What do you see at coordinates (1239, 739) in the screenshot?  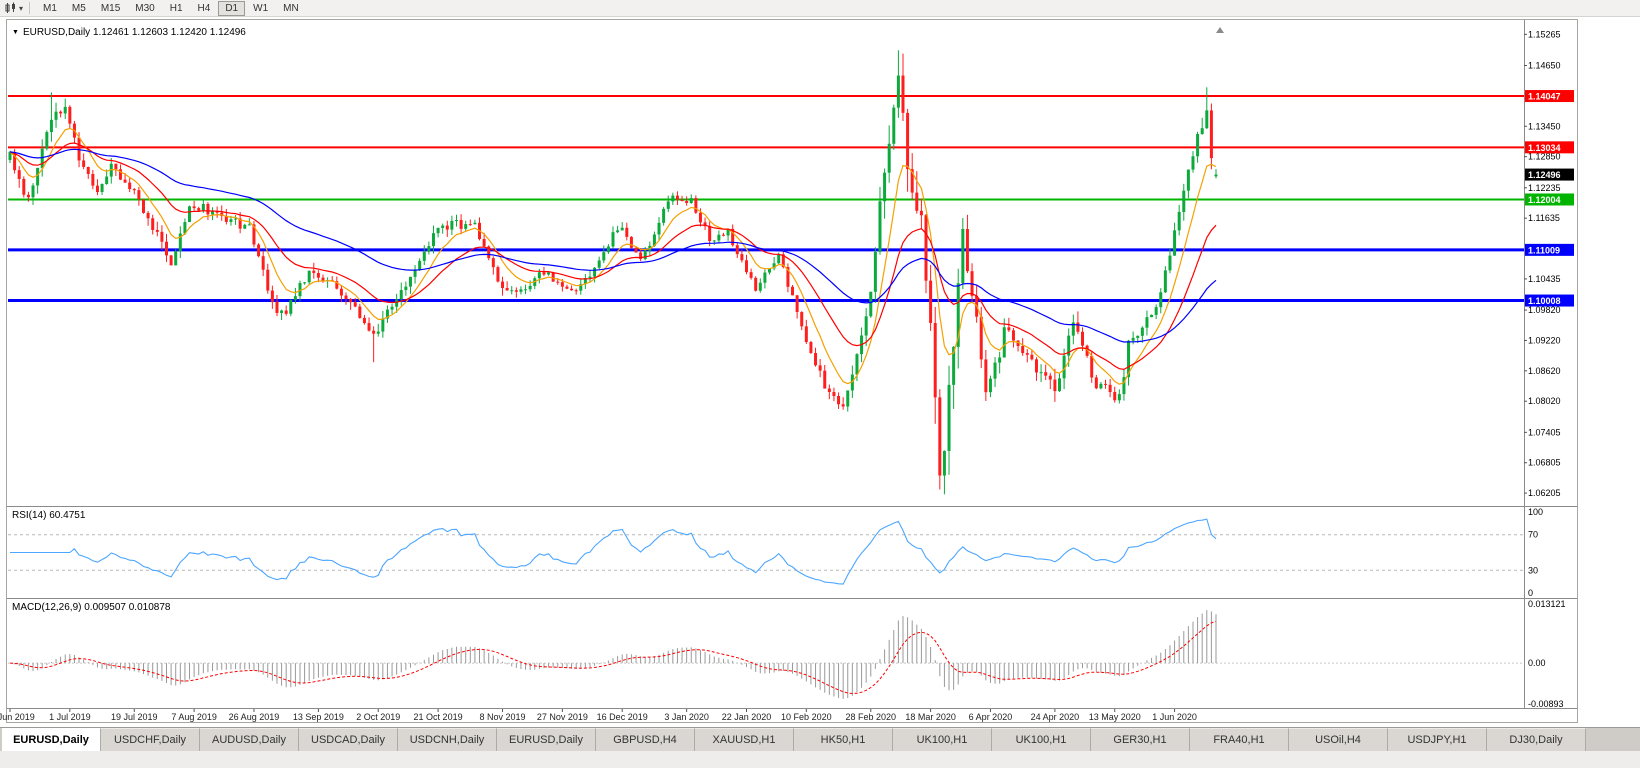 I see `chart-tab-fra40-h1: FRA40,H1` at bounding box center [1239, 739].